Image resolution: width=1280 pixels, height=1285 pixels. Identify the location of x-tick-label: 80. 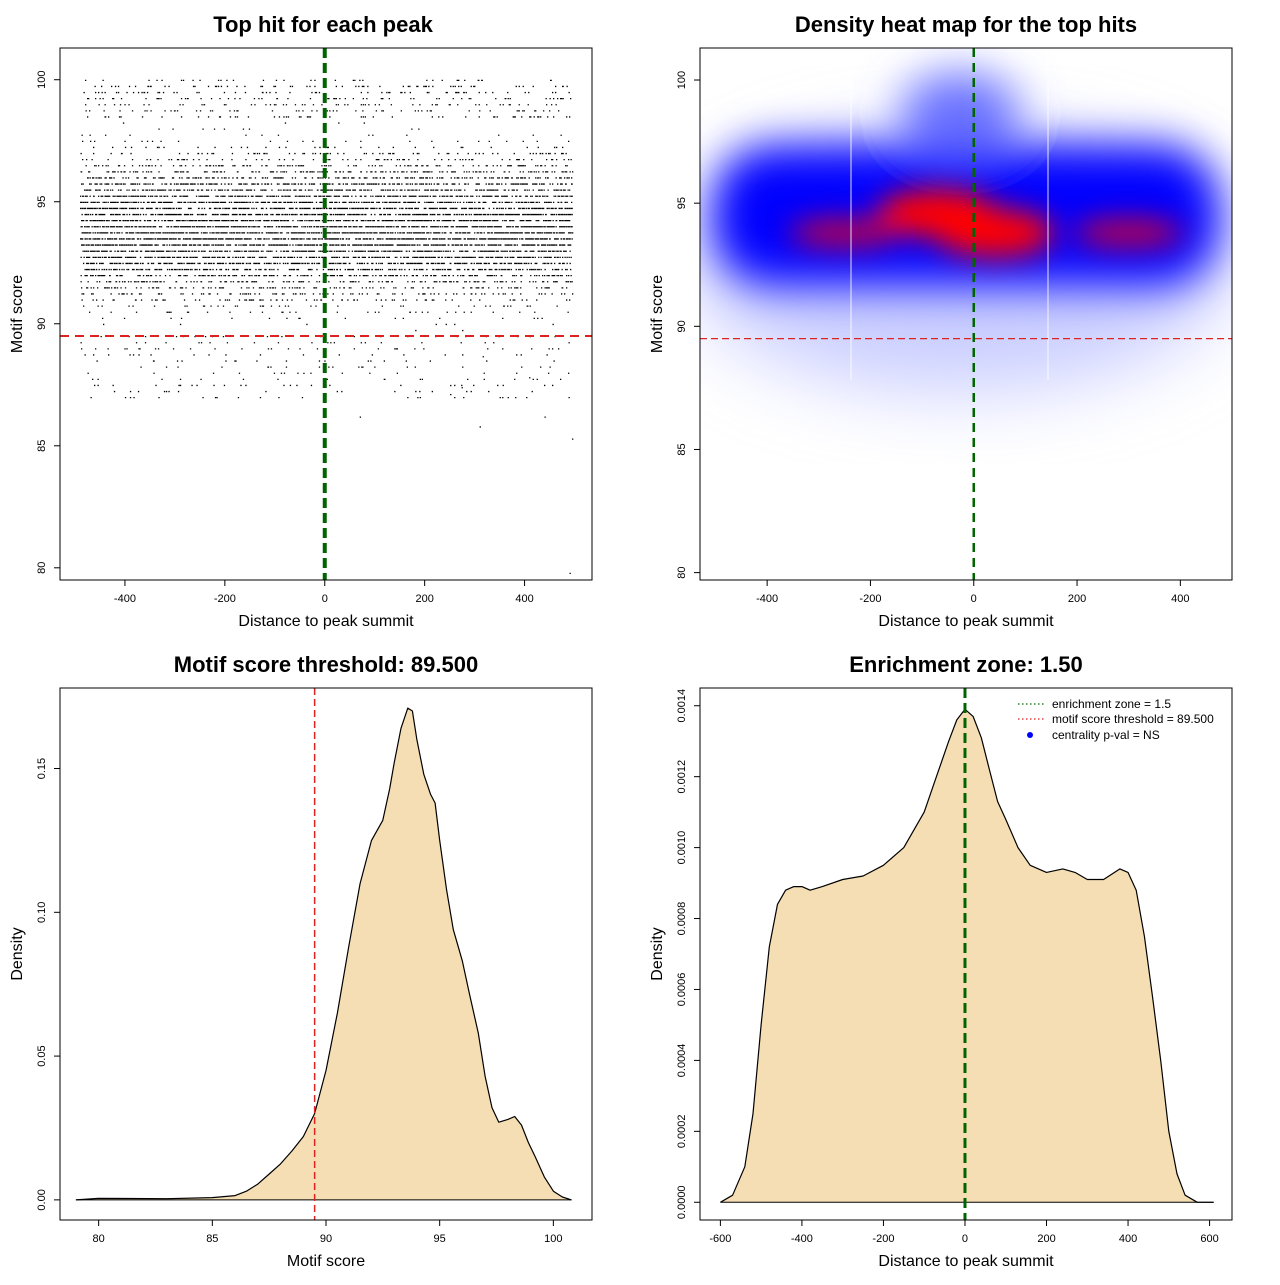
(99, 1239).